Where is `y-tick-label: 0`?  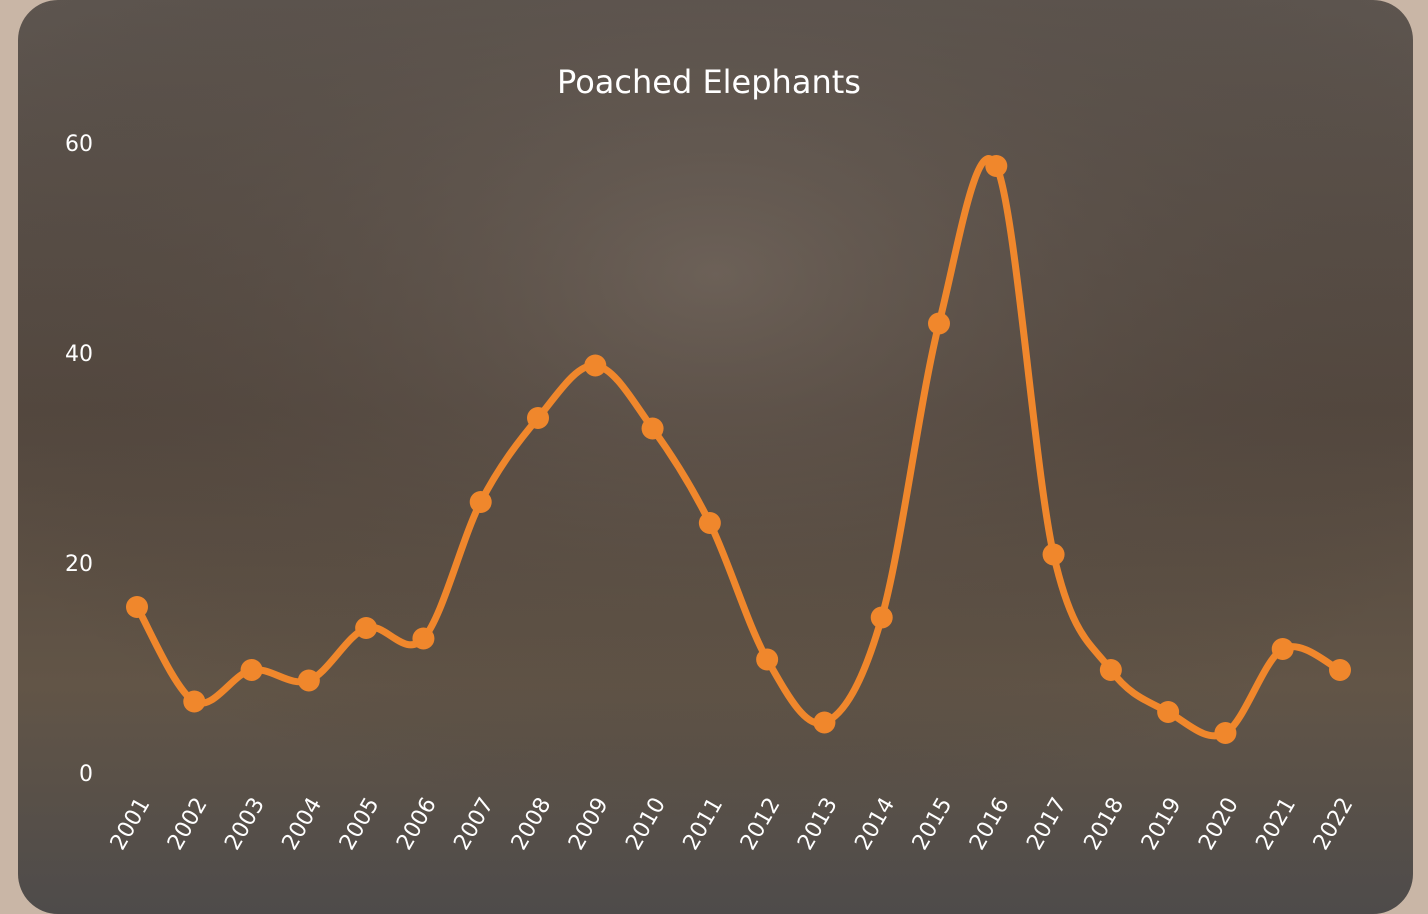
y-tick-label: 0 is located at coordinates (86, 774).